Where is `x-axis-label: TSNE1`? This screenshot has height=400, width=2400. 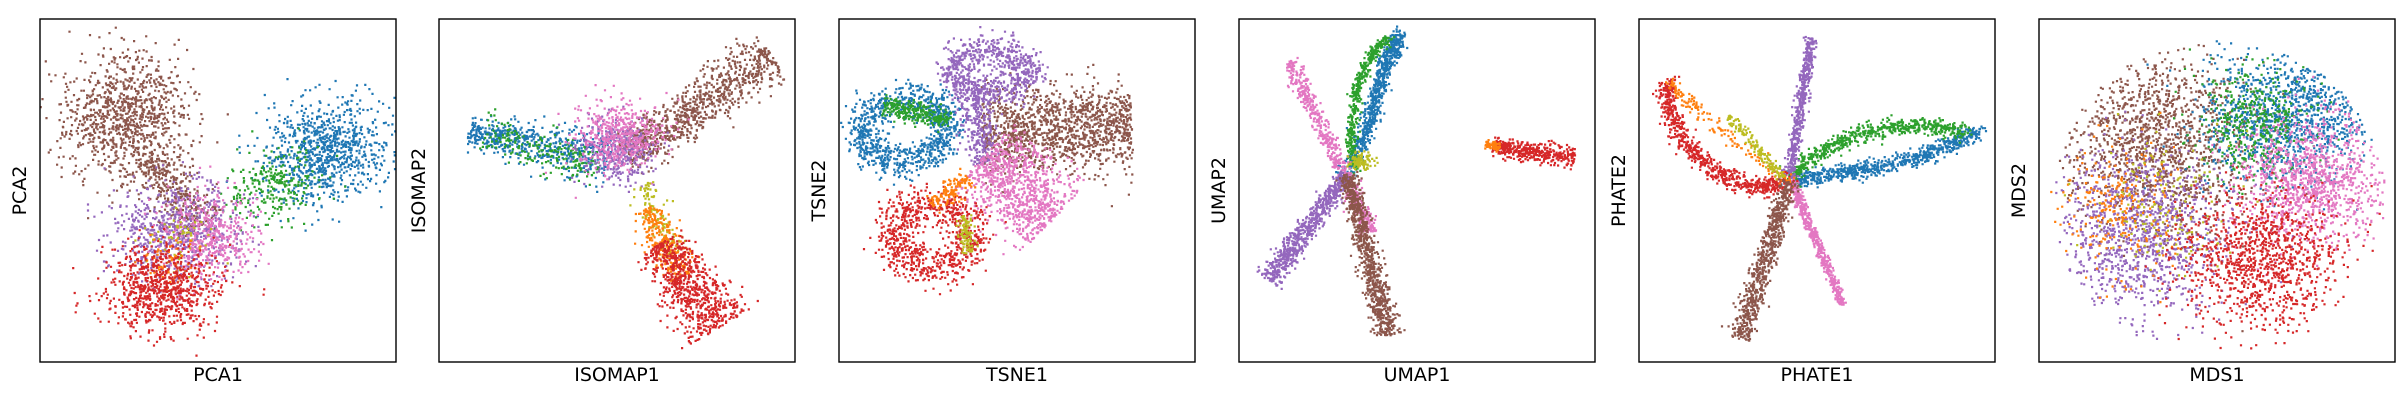
x-axis-label: TSNE1 is located at coordinates (1016, 375).